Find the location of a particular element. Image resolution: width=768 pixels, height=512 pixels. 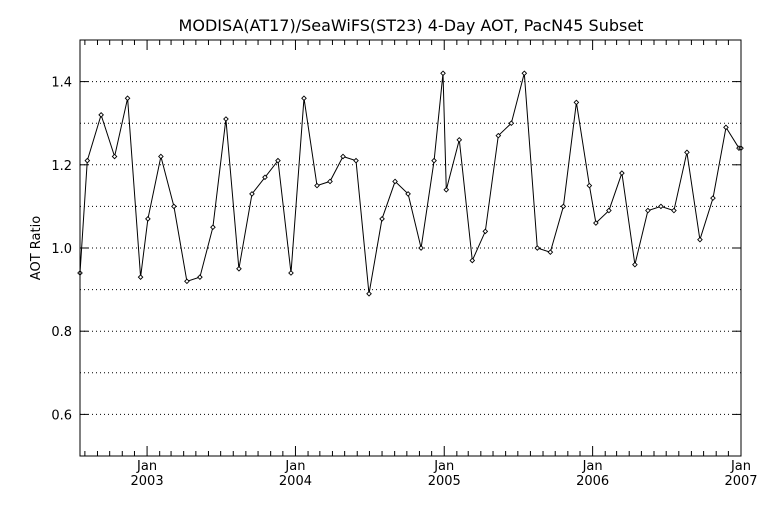

y-tick-label: 0.8 is located at coordinates (61, 332).